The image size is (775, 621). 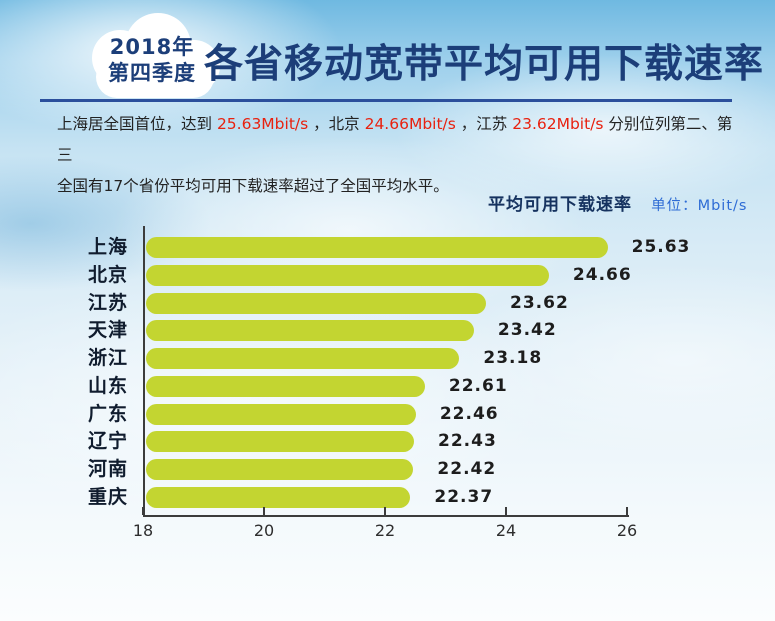 I want to click on intro-text-segment: 分别位列第二、第三, so click(x=395, y=139).